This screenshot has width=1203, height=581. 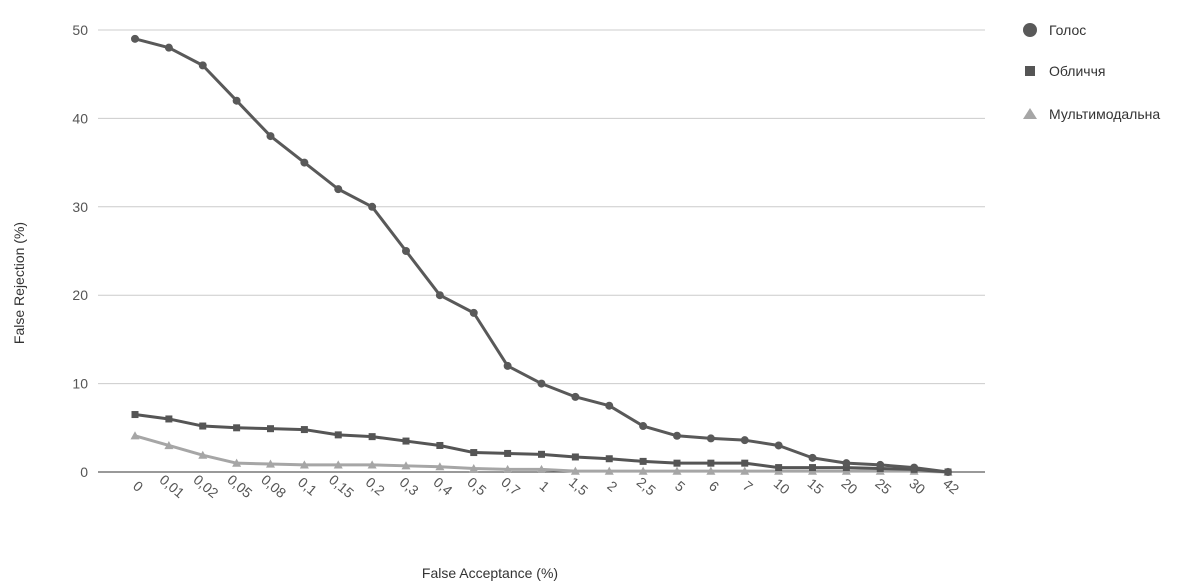 I want to click on x-tick-label: 6, so click(x=714, y=486).